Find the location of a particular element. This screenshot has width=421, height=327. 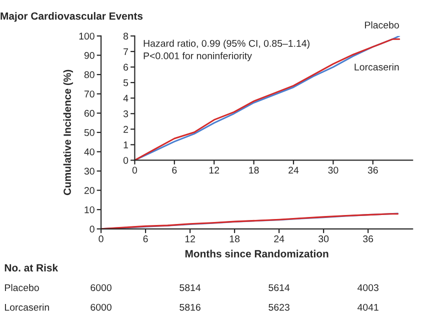

text: 5623 is located at coordinates (279, 307).